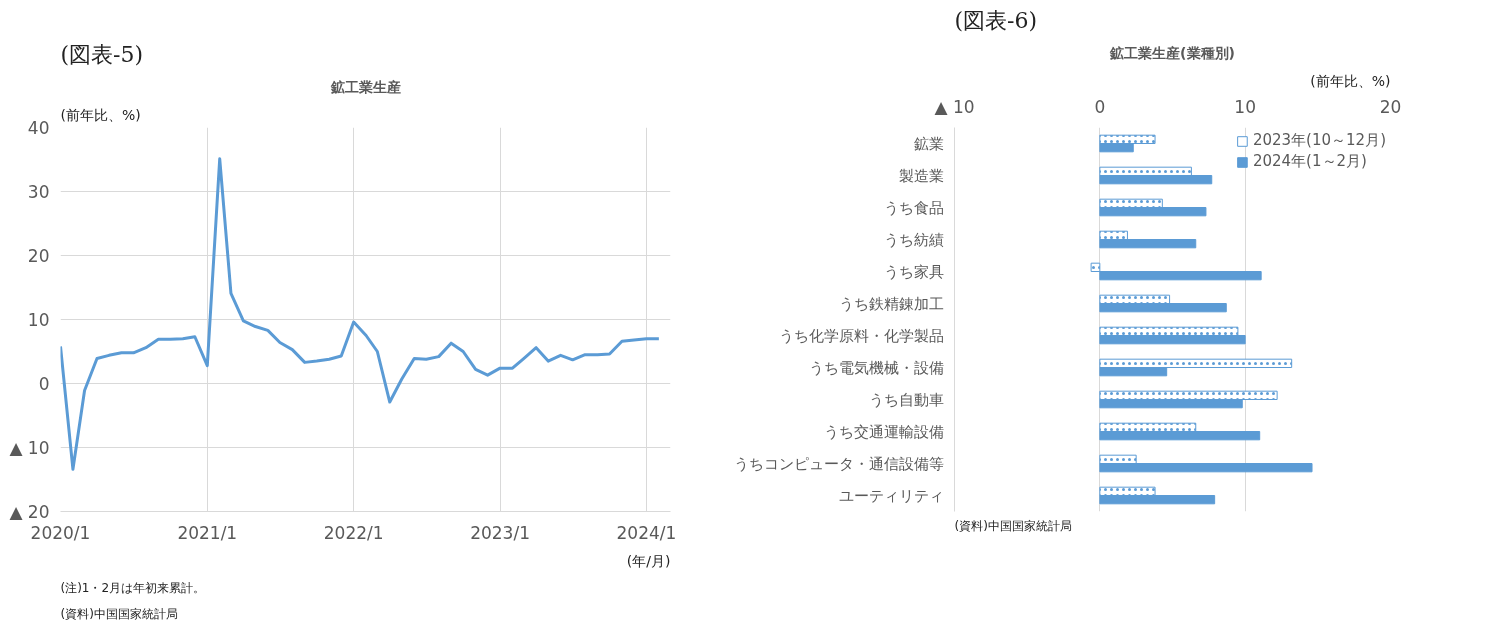 The image size is (1489, 634). Describe the element at coordinates (38, 127) in the screenshot. I see `y-tick-label: 40` at that location.